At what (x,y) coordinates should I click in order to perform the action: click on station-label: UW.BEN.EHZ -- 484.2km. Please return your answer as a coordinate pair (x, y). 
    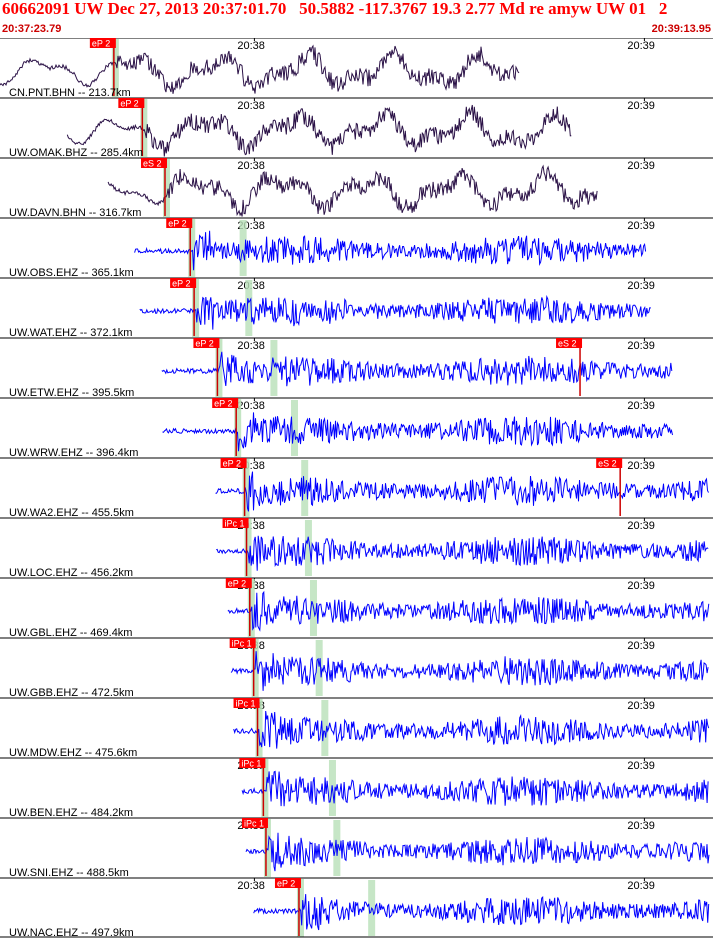
    Looking at the image, I should click on (71, 813).